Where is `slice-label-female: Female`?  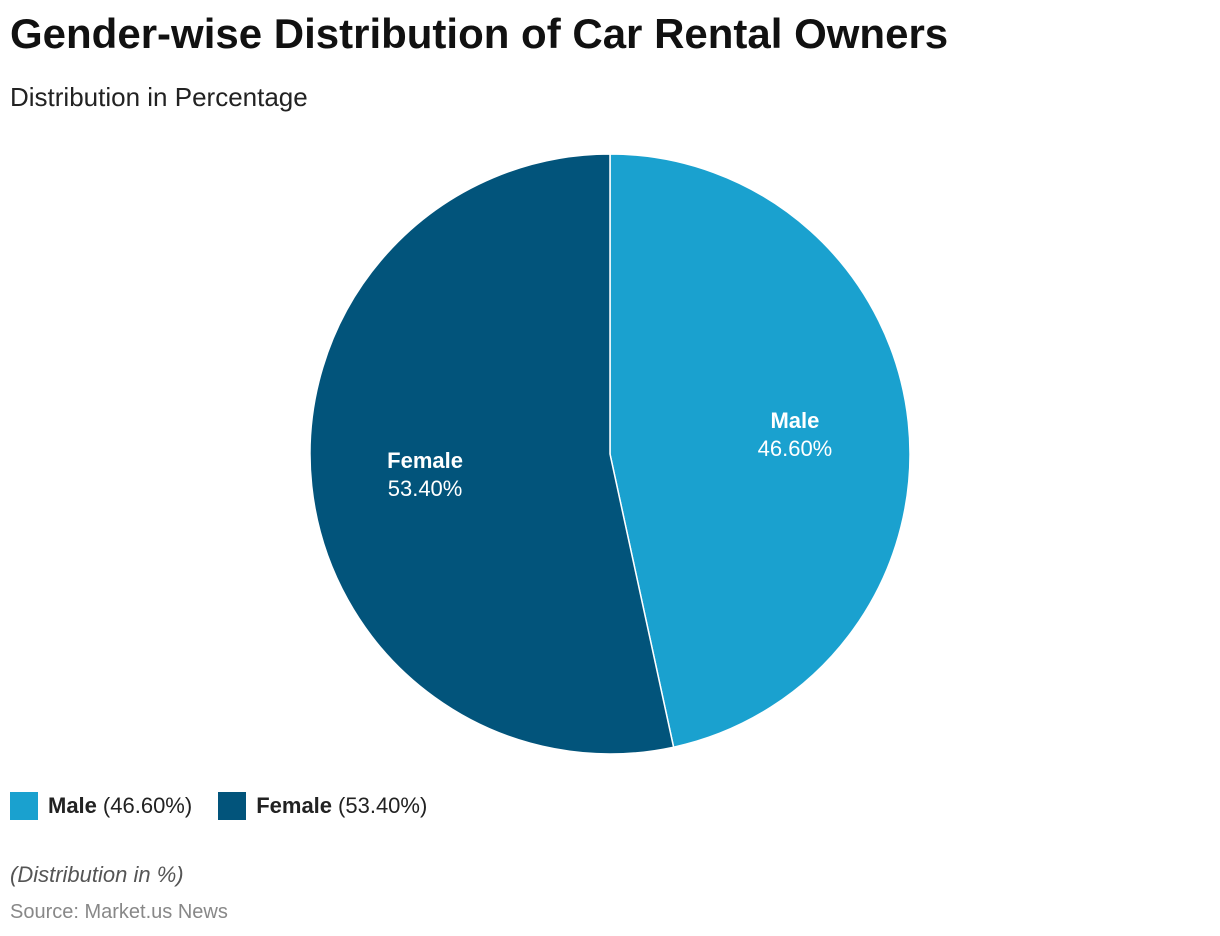
slice-label-female: Female is located at coordinates (425, 460).